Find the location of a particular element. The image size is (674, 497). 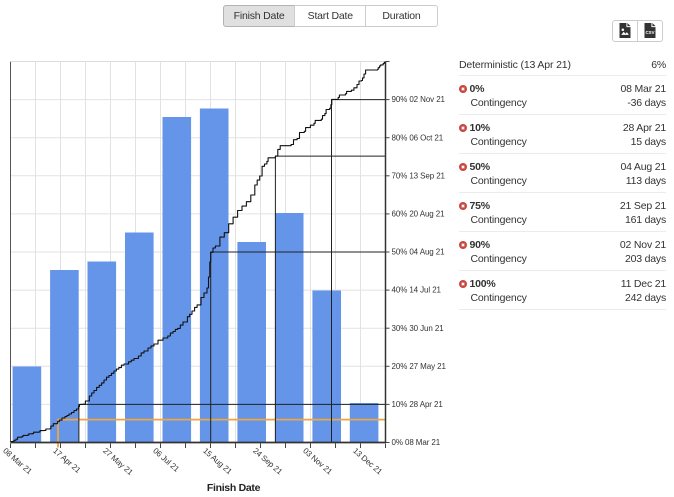

svg-text: 40% 14 Jul 21 is located at coordinates (417, 290).